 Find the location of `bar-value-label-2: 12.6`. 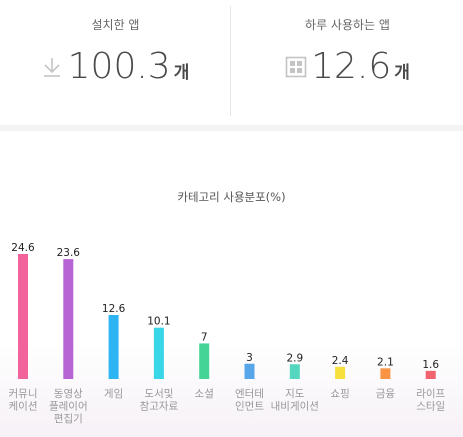

bar-value-label-2: 12.6 is located at coordinates (114, 309).